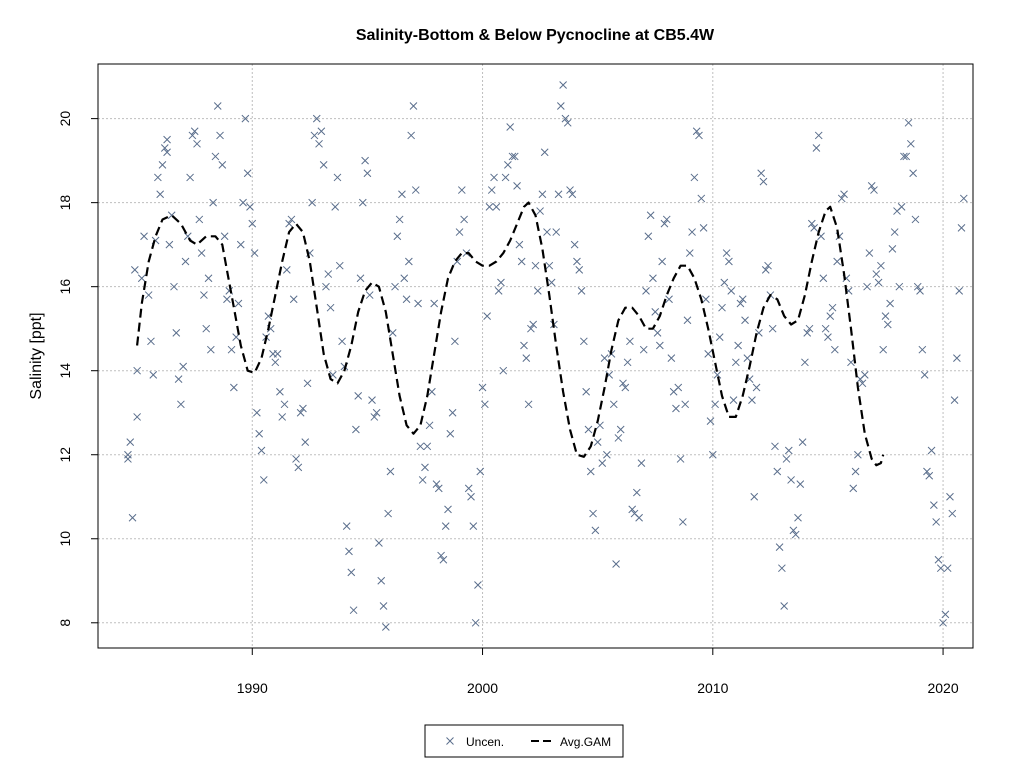  What do you see at coordinates (598, 671) in the screenshot?
I see `x-axis: 1990 2000 2010 2020` at bounding box center [598, 671].